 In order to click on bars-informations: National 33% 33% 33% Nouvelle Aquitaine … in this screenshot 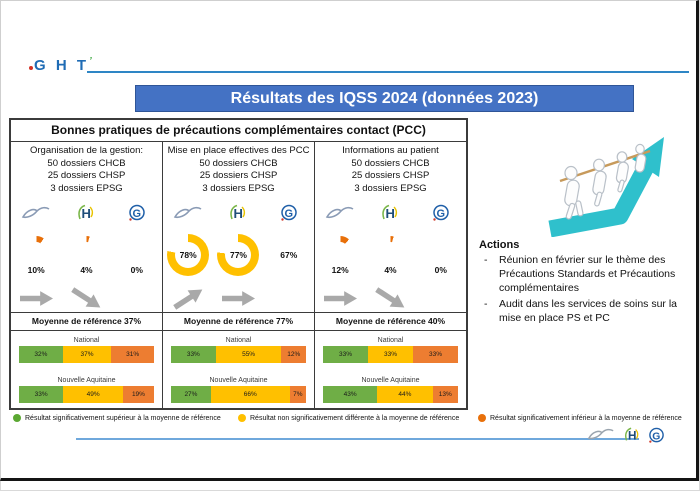, I will do `click(390, 369)`.